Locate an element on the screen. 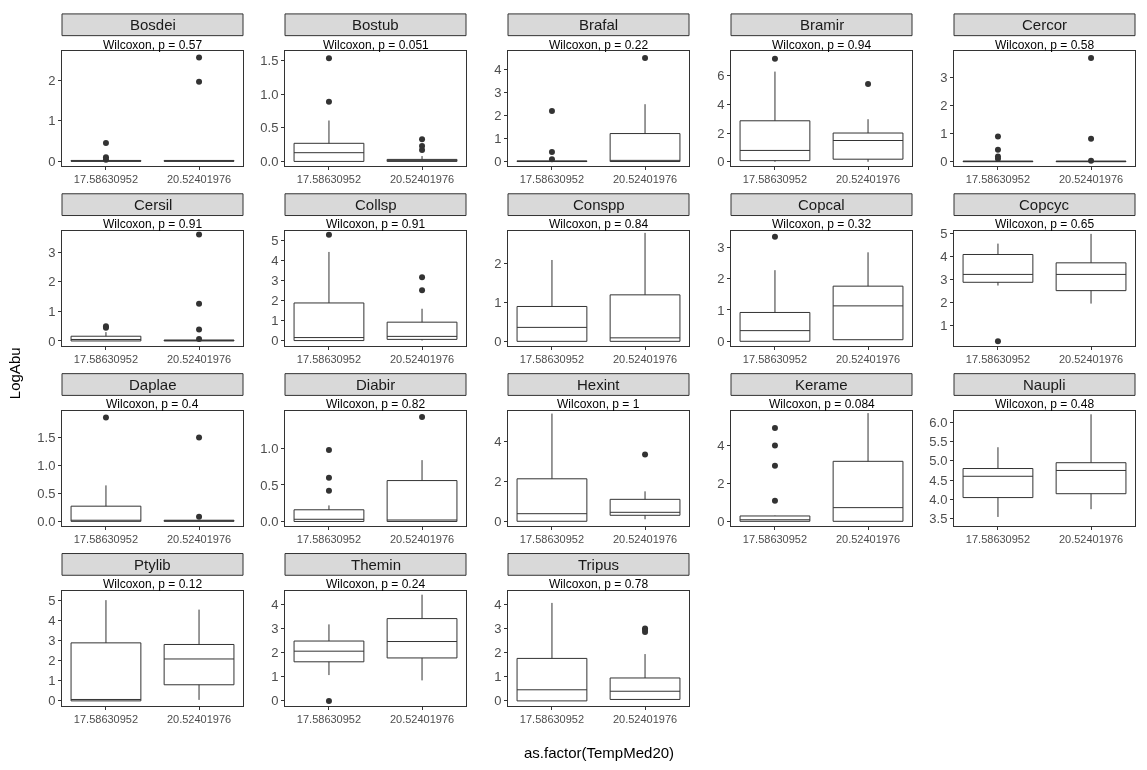 The height and width of the screenshot is (770, 1147). text: Wilcoxon, p = 0.4 is located at coordinates (152, 404).